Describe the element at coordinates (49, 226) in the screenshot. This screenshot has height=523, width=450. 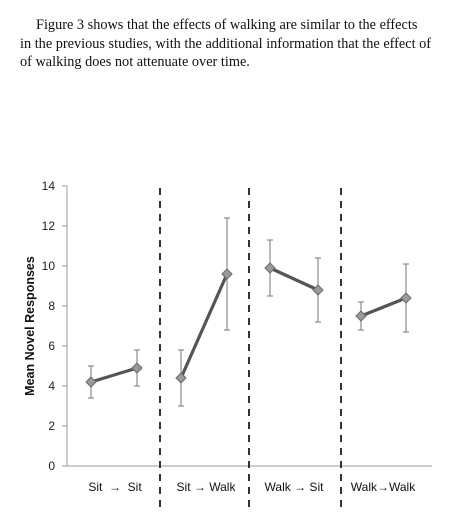
I see `y-tick-label: 12` at that location.